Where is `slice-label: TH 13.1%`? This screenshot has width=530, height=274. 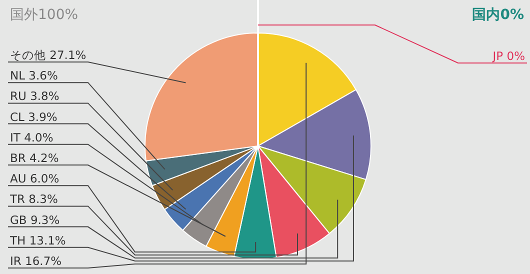
slice-label: TH 13.1% is located at coordinates (37, 240).